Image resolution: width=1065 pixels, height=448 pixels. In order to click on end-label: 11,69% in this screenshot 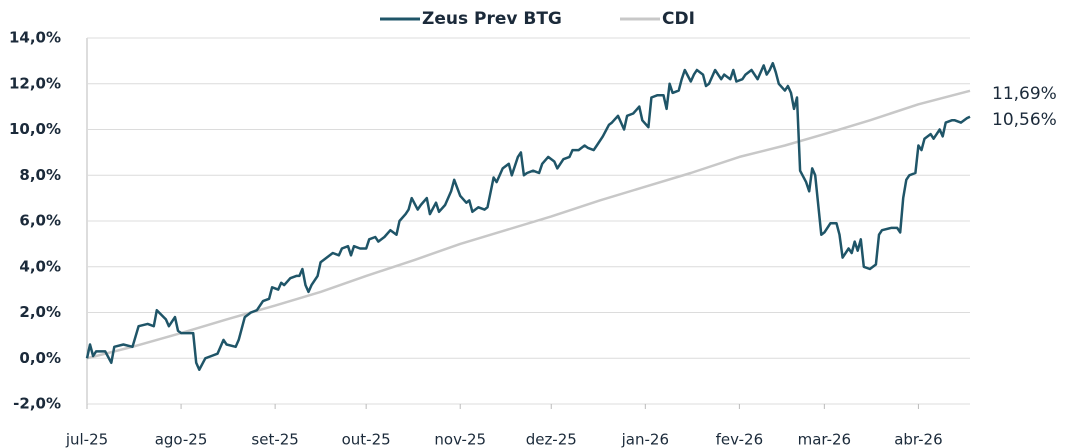, I will do `click(1024, 94)`.